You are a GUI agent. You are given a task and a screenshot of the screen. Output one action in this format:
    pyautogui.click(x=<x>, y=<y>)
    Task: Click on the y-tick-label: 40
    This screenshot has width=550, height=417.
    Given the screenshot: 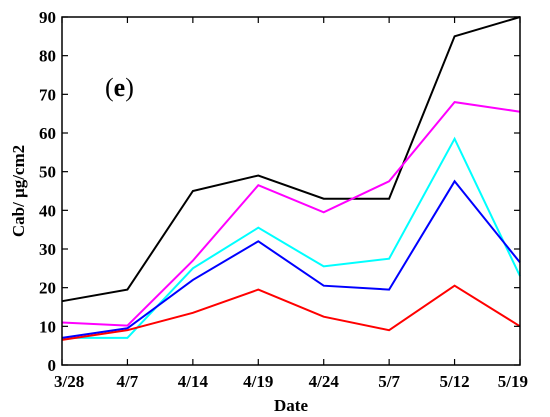 What is the action you would take?
    pyautogui.click(x=47, y=210)
    